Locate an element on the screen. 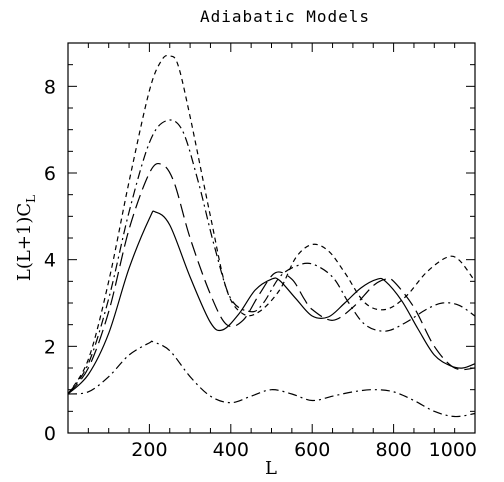  y-axis-label-main: L(L+1)C is located at coordinates (24, 242).